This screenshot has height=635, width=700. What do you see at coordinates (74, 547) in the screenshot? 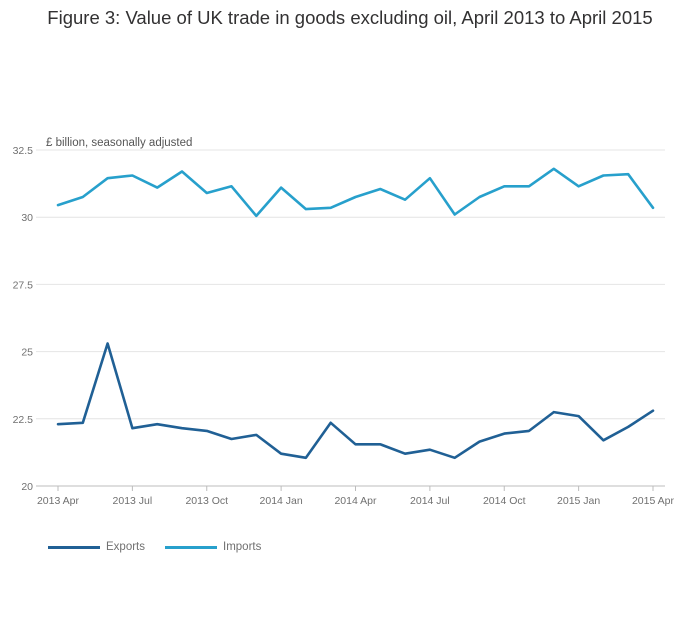
I see `legend-swatch-exports` at bounding box center [74, 547].